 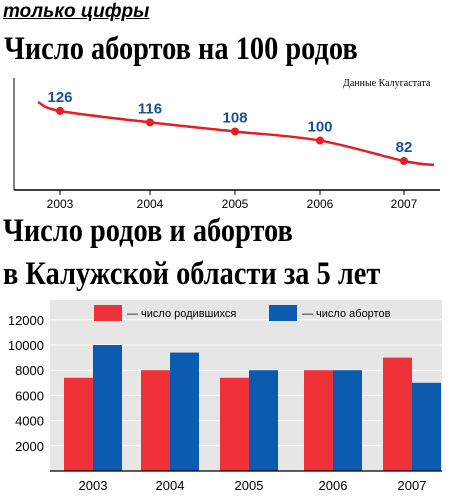 I want to click on bar-y-tick-label: 8000, so click(x=29, y=370).